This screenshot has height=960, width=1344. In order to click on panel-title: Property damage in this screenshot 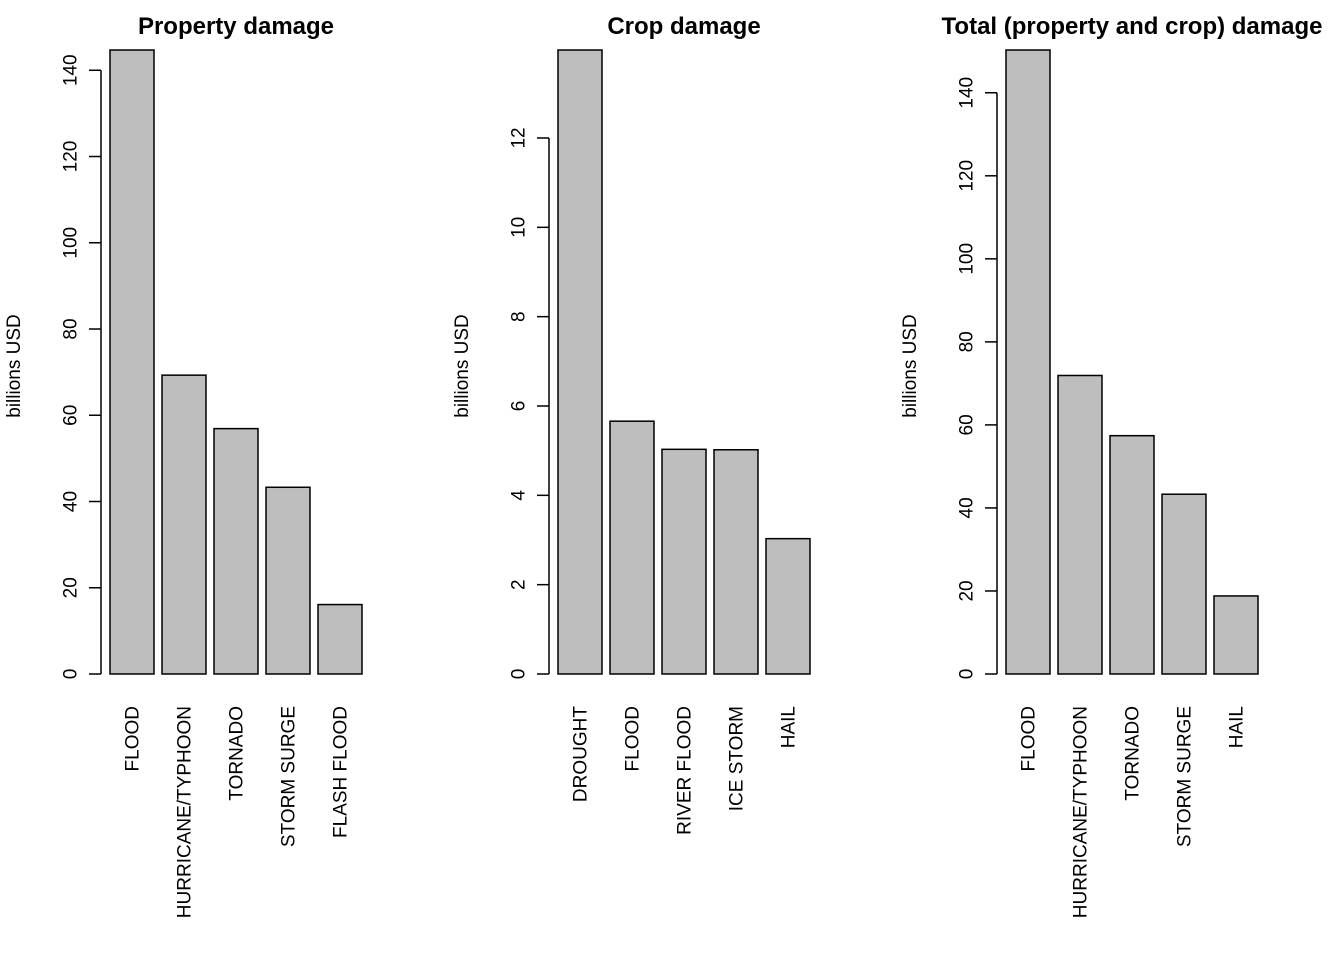, I will do `click(236, 26)`.